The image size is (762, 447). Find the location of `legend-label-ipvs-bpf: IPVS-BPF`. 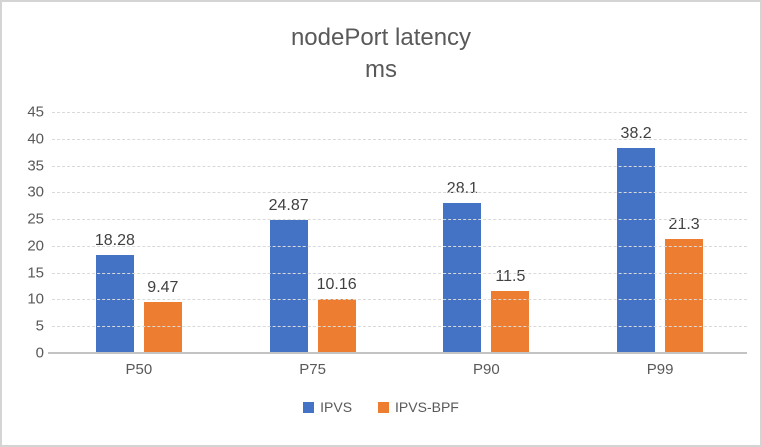

legend-label-ipvs-bpf: IPVS-BPF is located at coordinates (427, 407).